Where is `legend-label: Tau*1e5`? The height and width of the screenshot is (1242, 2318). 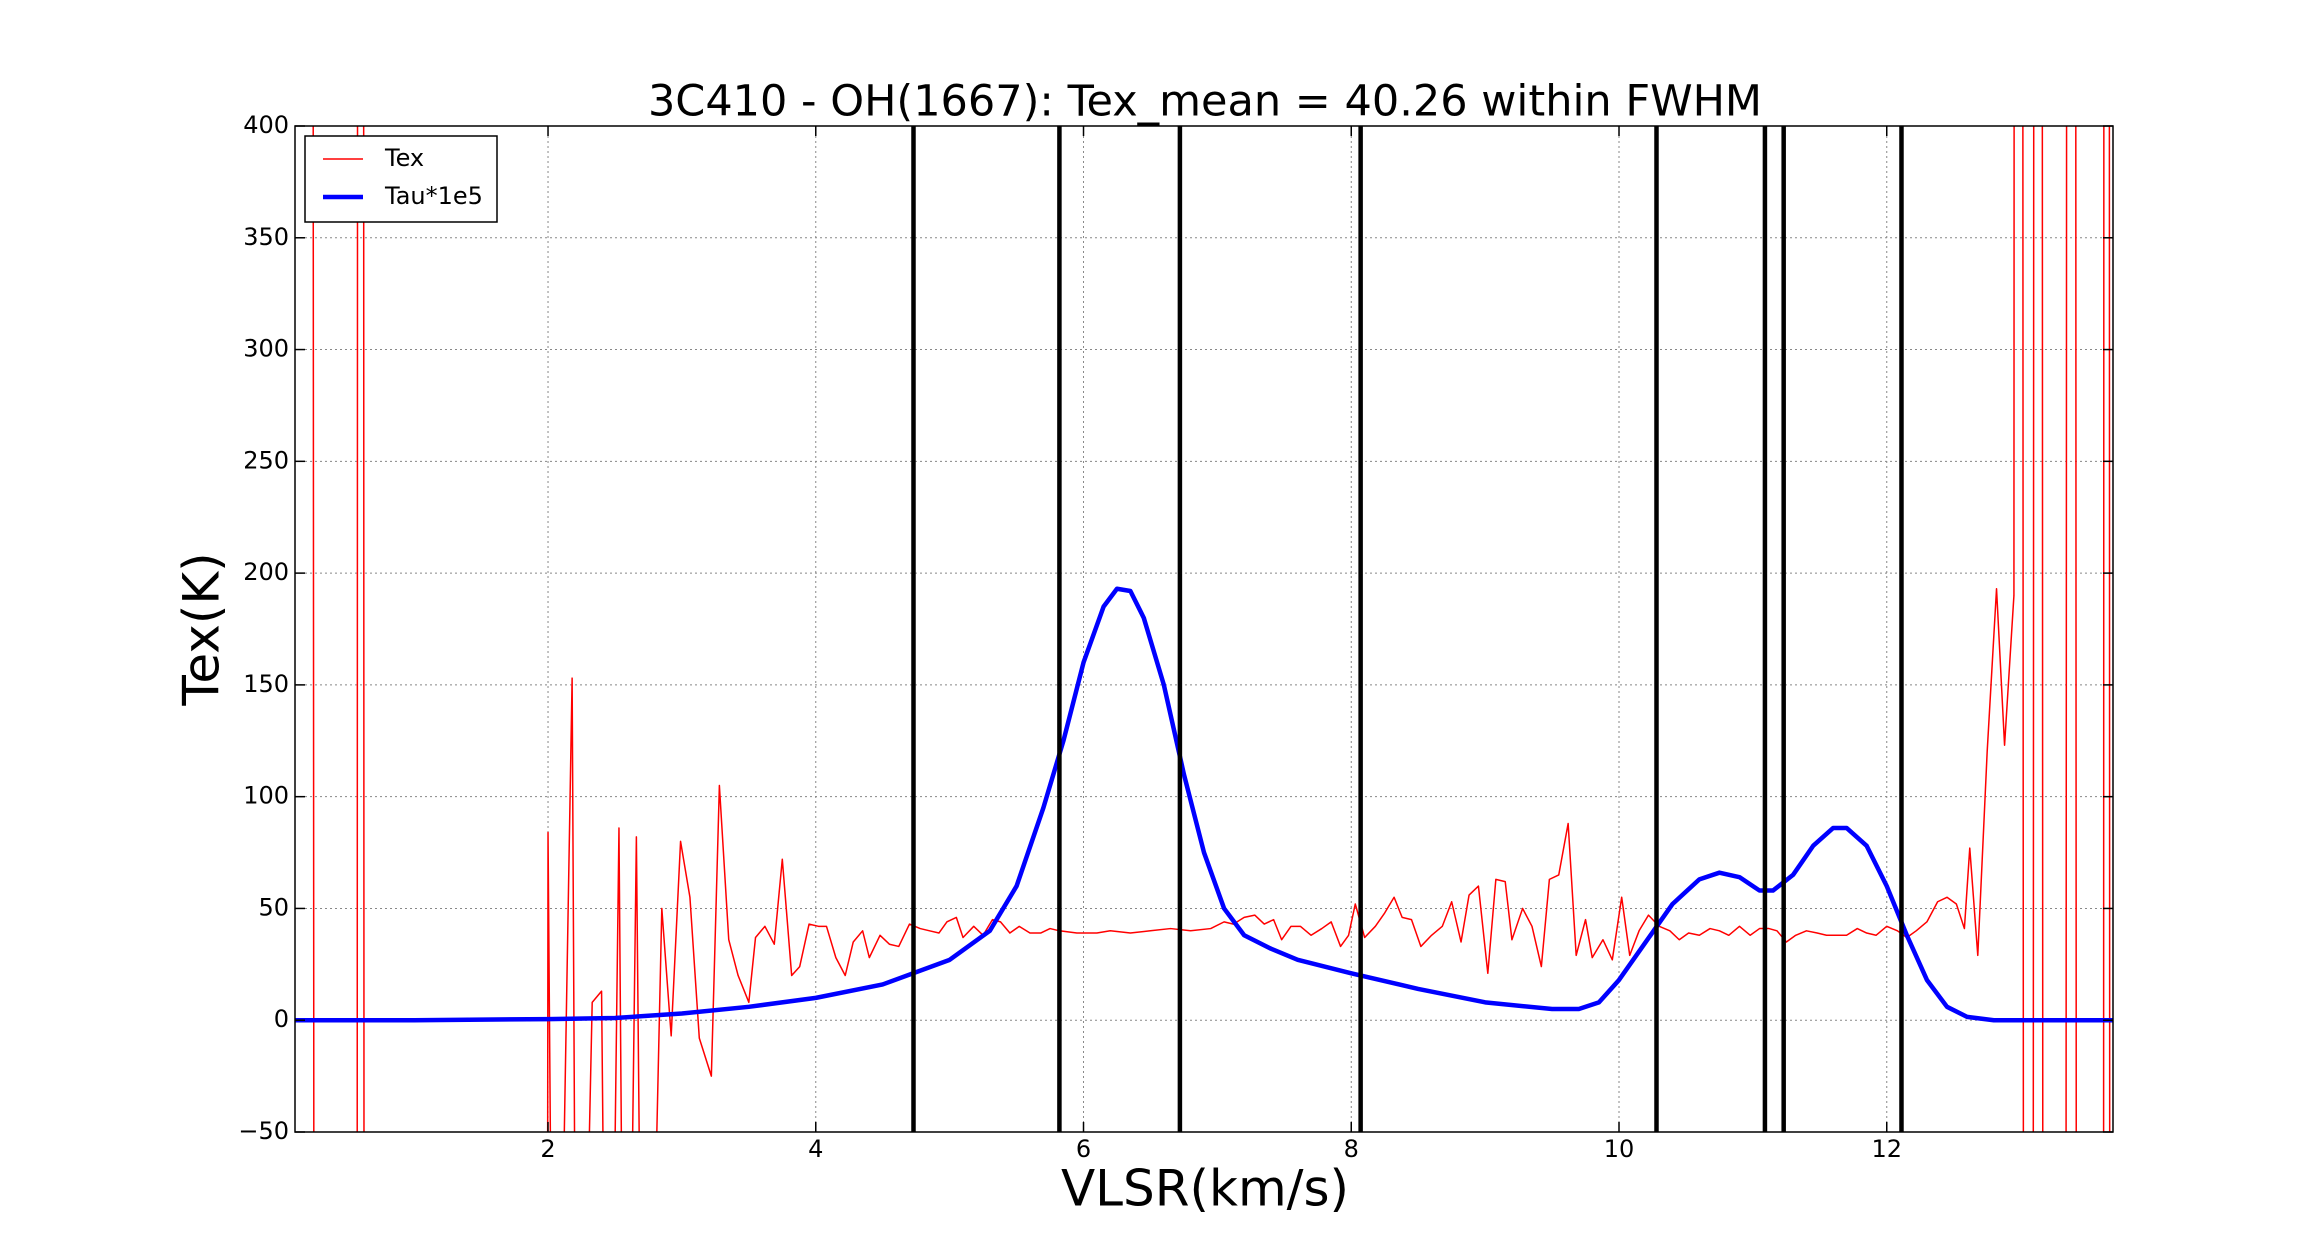 legend-label: Tau*1e5 is located at coordinates (433, 196).